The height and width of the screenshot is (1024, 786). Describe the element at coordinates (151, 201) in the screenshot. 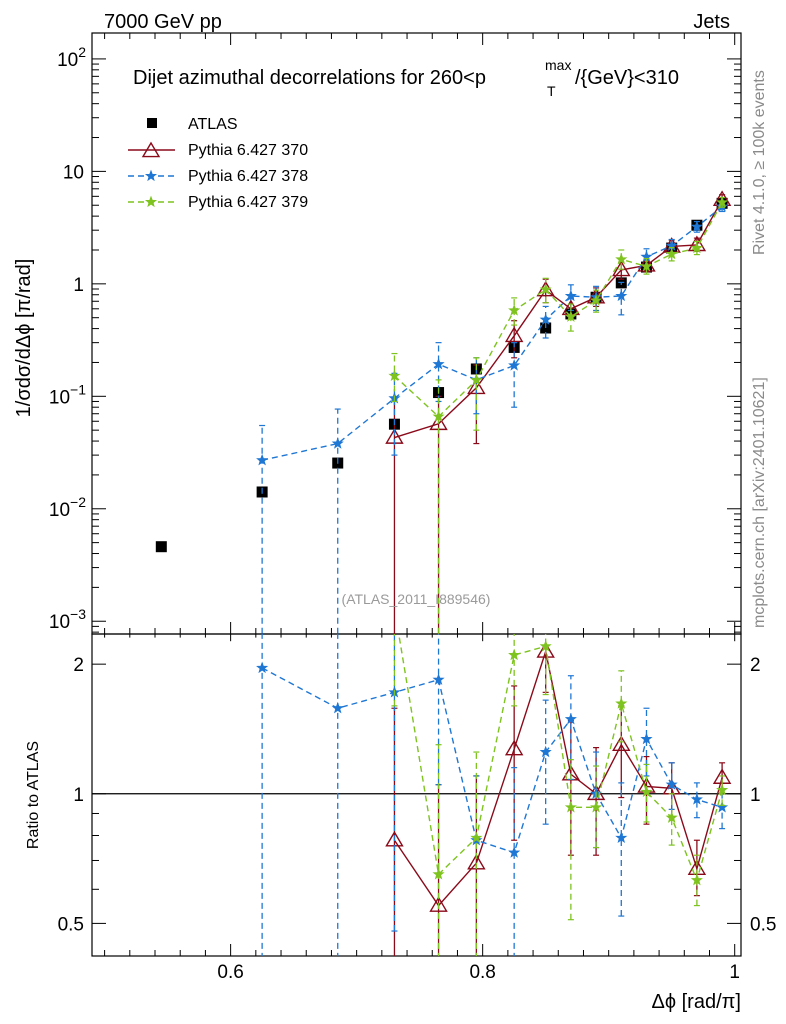

I see `legend-379-marker` at that location.